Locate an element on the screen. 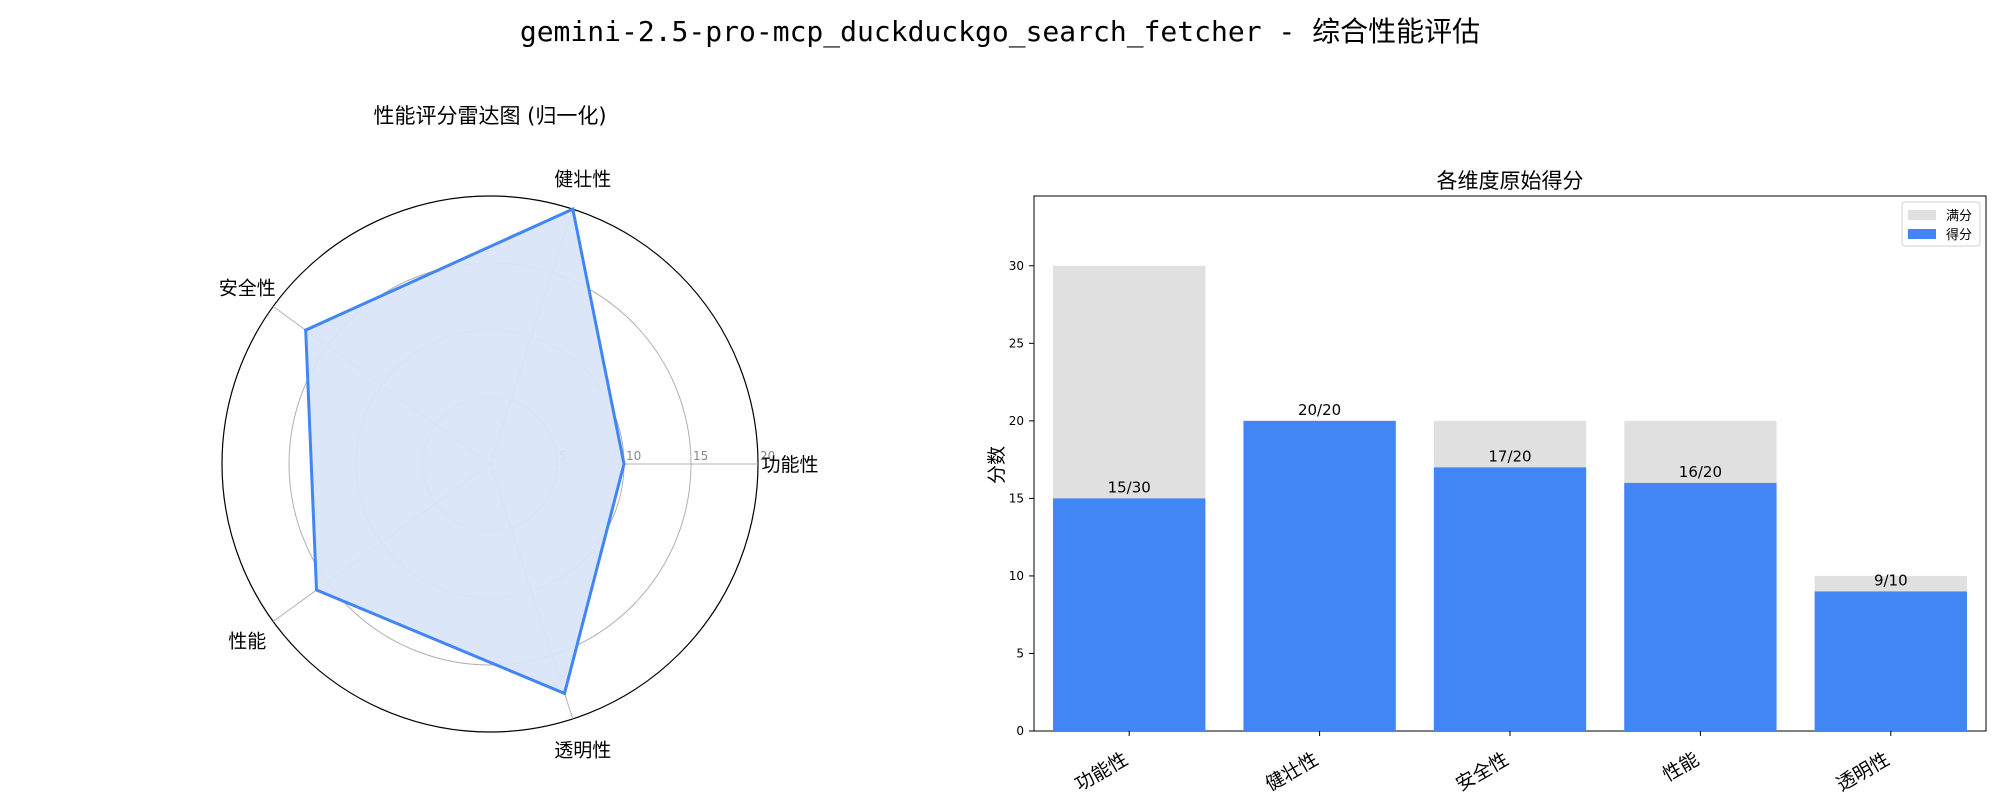  radar-tick-label: 20 is located at coordinates (767, 456).